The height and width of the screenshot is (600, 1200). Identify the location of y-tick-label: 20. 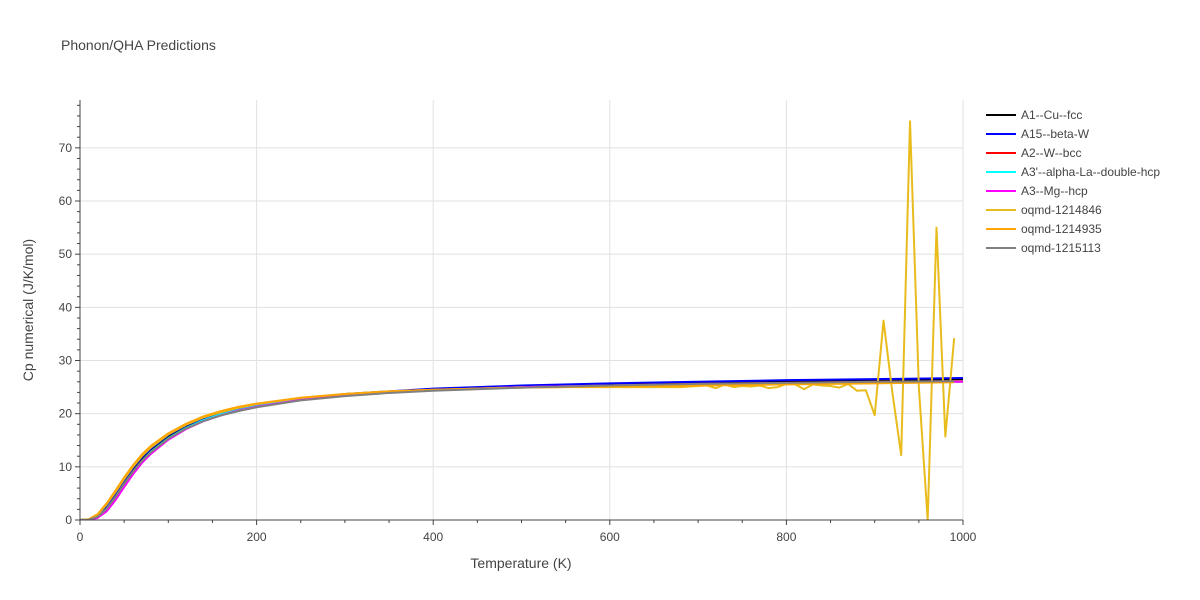
(66, 414).